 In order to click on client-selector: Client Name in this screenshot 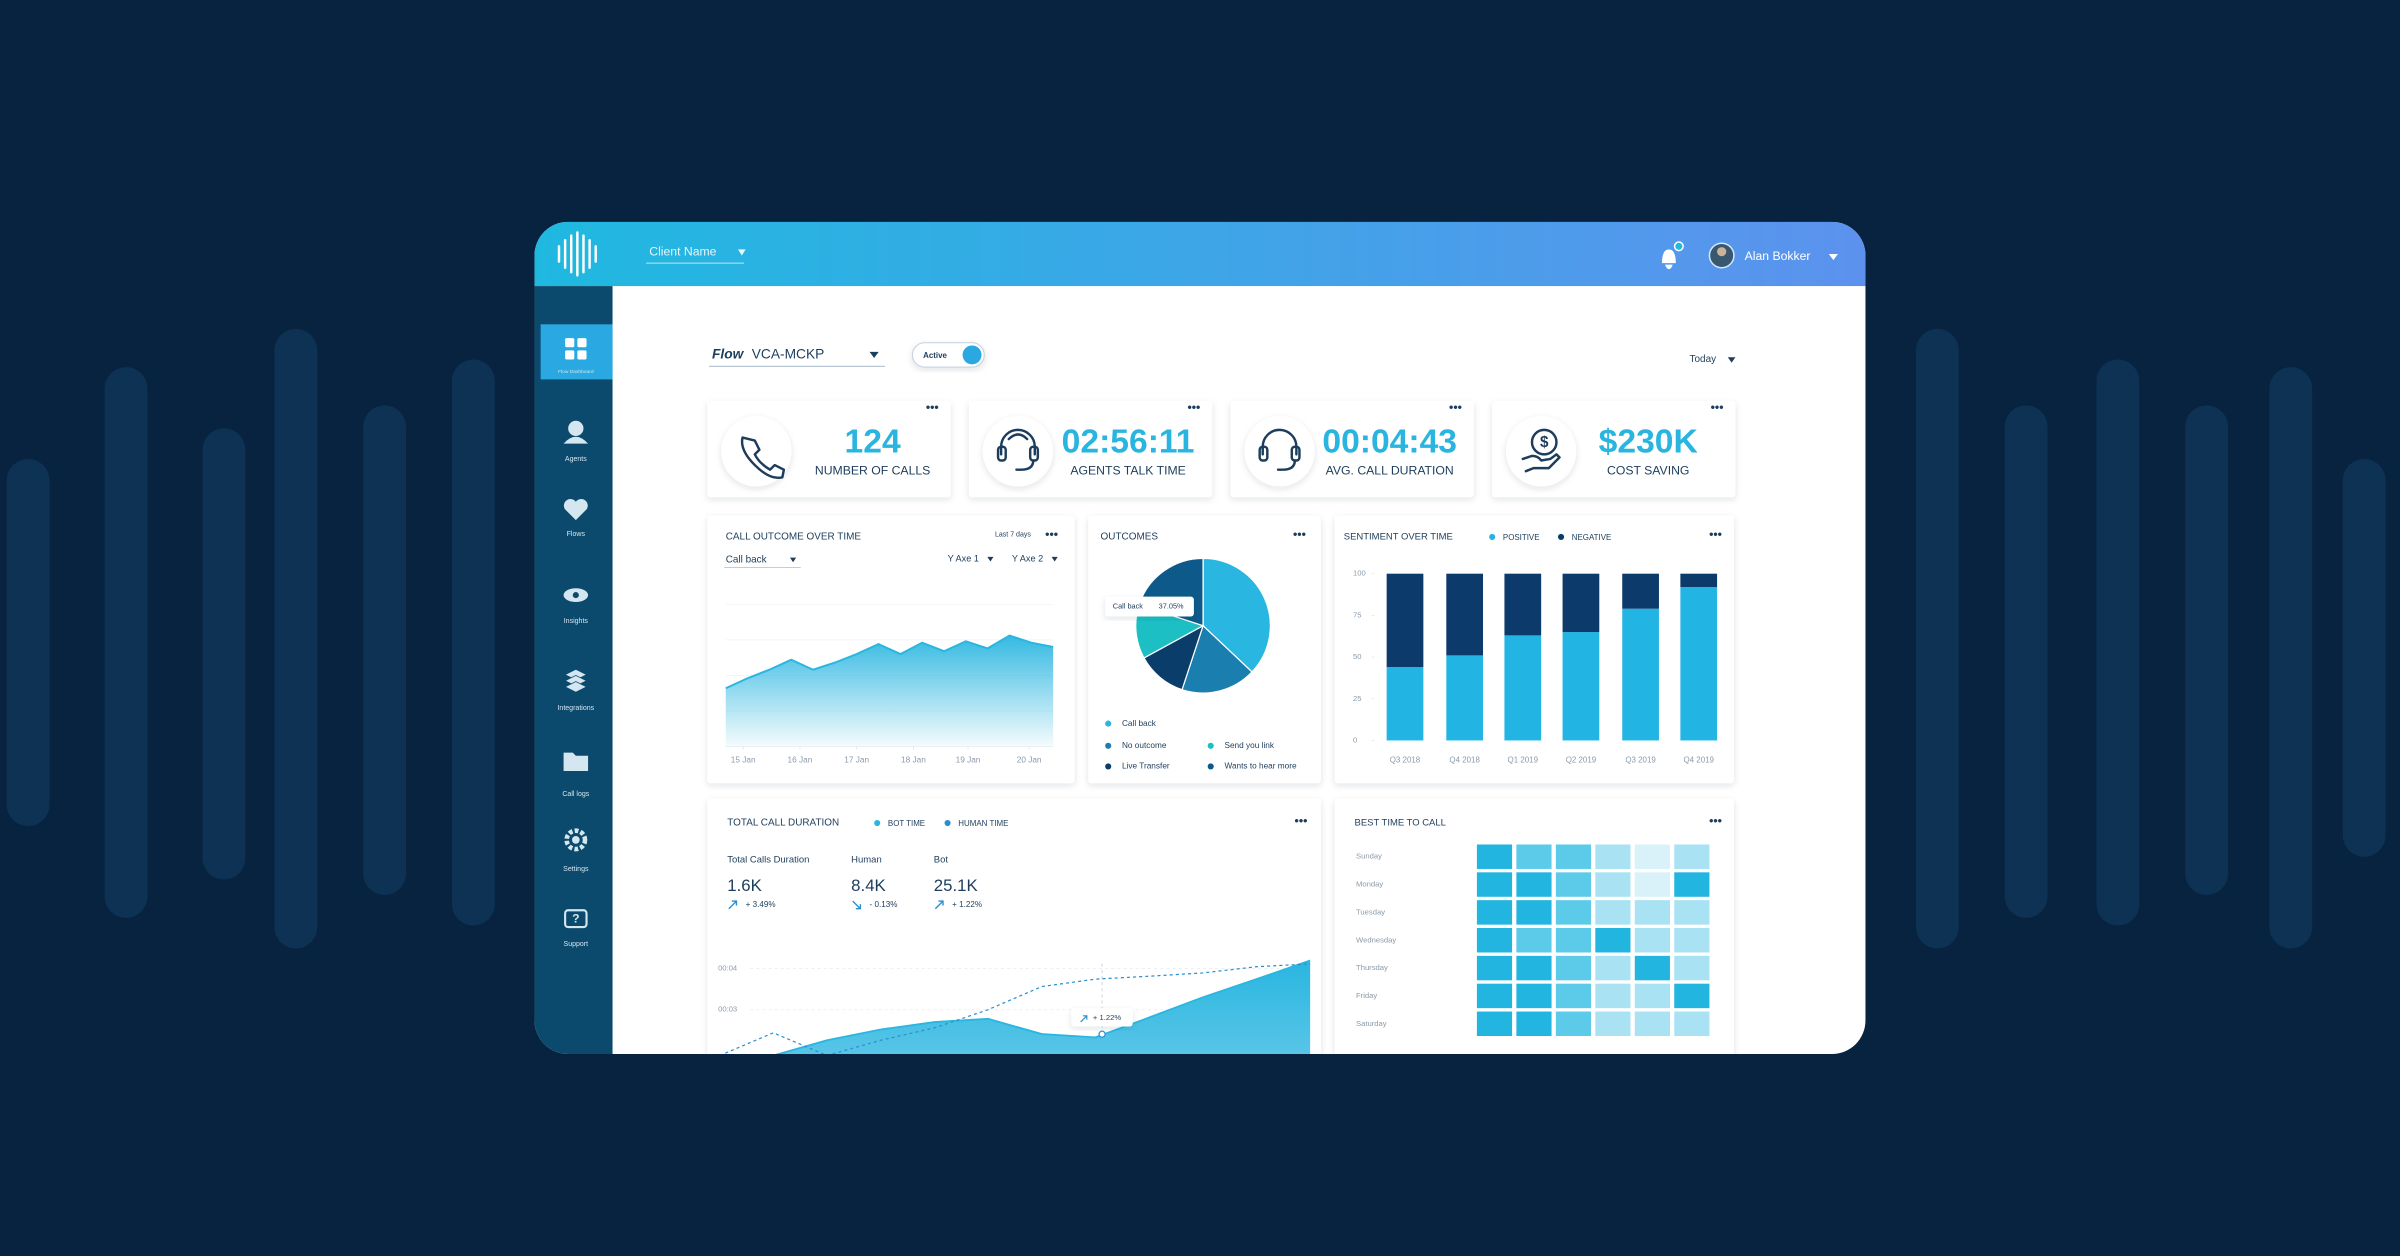, I will do `click(682, 252)`.